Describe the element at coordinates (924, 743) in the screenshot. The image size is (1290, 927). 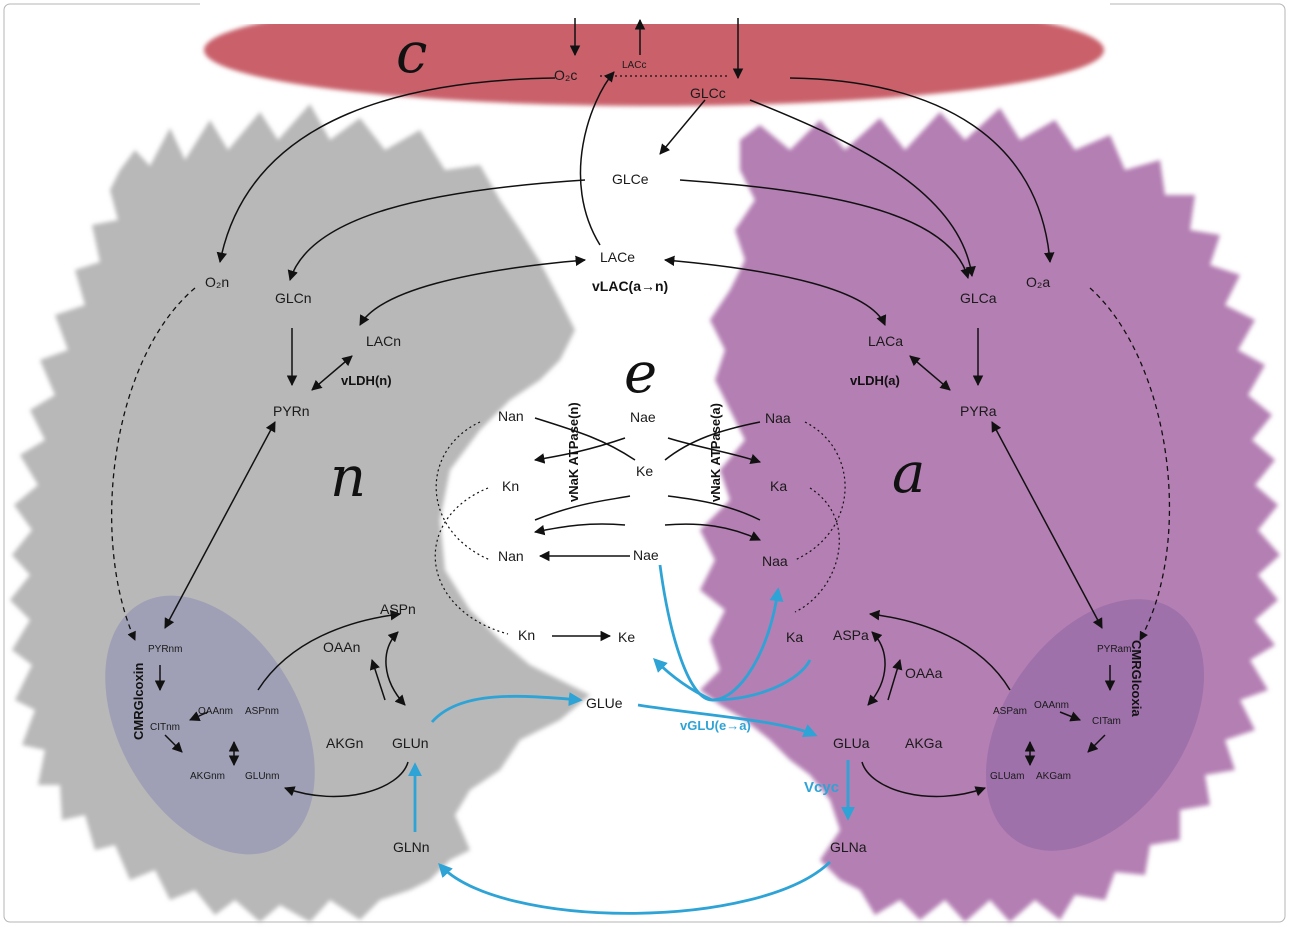
I see `node-akg-astrocyte: AKGa` at that location.